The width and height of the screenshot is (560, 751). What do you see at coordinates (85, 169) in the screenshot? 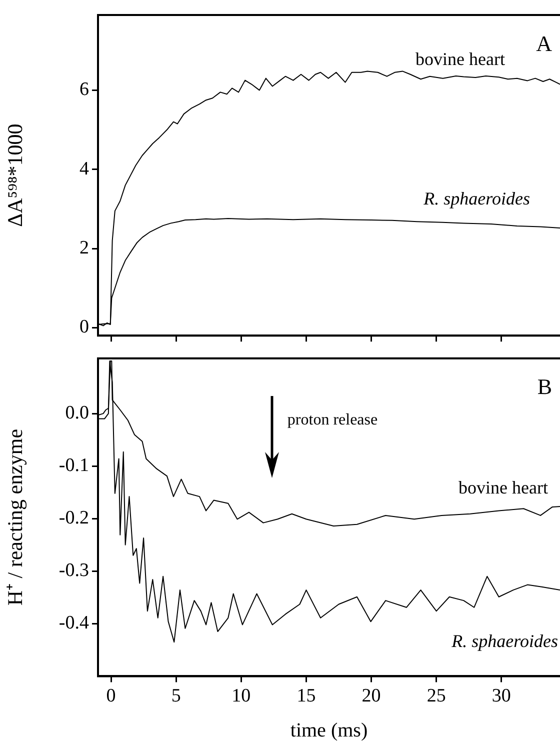
I see `y-tick-label: 4` at bounding box center [85, 169].